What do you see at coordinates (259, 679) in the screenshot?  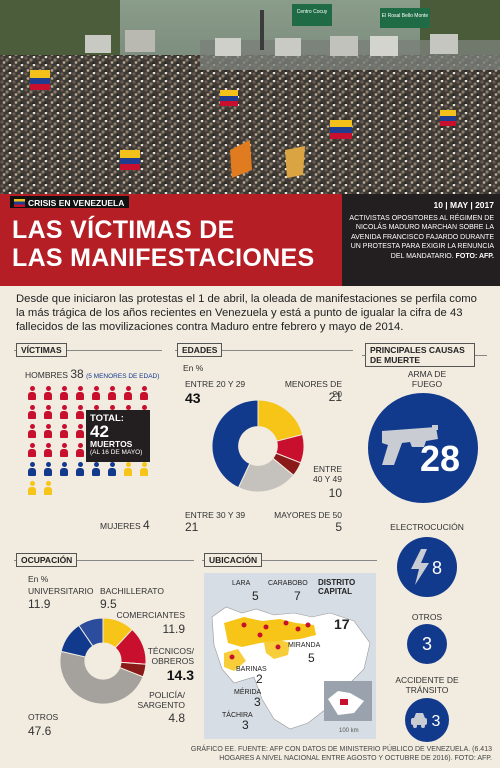 I see `map-value-barinas: 2` at bounding box center [259, 679].